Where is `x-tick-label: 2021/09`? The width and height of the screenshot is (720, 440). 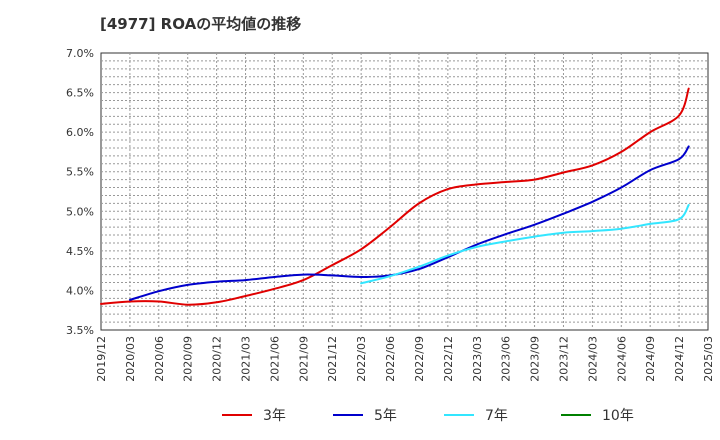
x-tick-label: 2021/09 is located at coordinates (303, 359).